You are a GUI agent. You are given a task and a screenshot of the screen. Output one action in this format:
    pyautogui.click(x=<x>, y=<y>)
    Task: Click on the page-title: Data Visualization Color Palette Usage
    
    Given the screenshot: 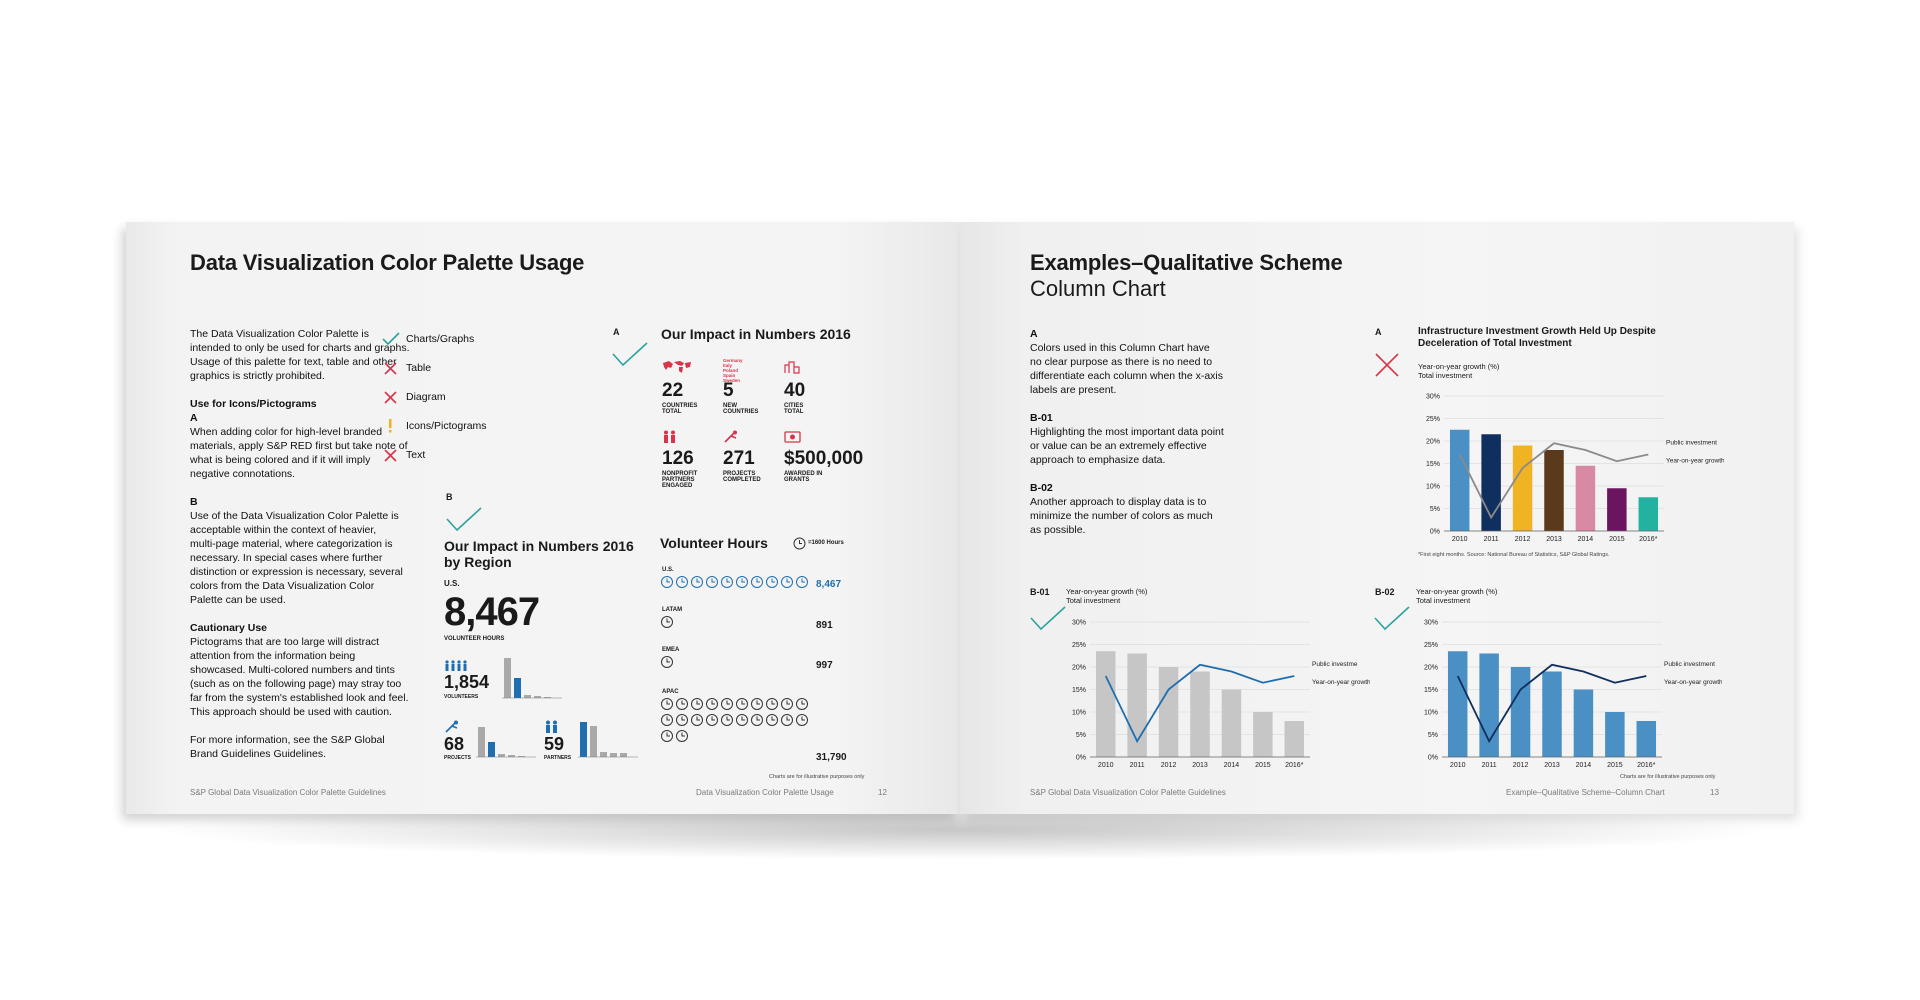 What is the action you would take?
    pyautogui.click(x=387, y=262)
    